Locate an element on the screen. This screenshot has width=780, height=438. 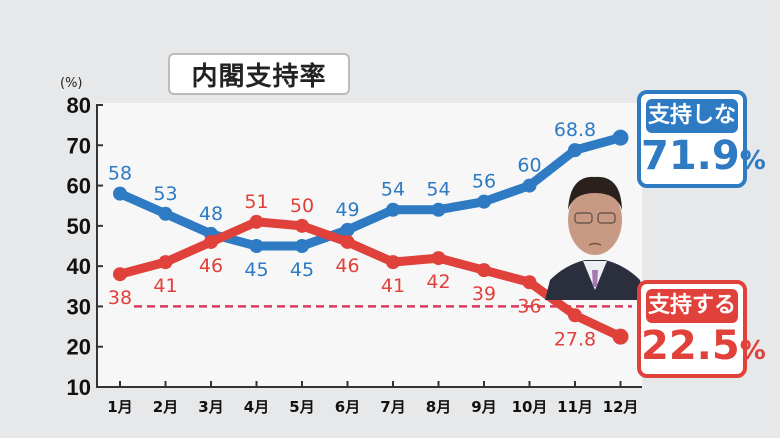
disapprove-label: 支持しない is located at coordinates (692, 130).